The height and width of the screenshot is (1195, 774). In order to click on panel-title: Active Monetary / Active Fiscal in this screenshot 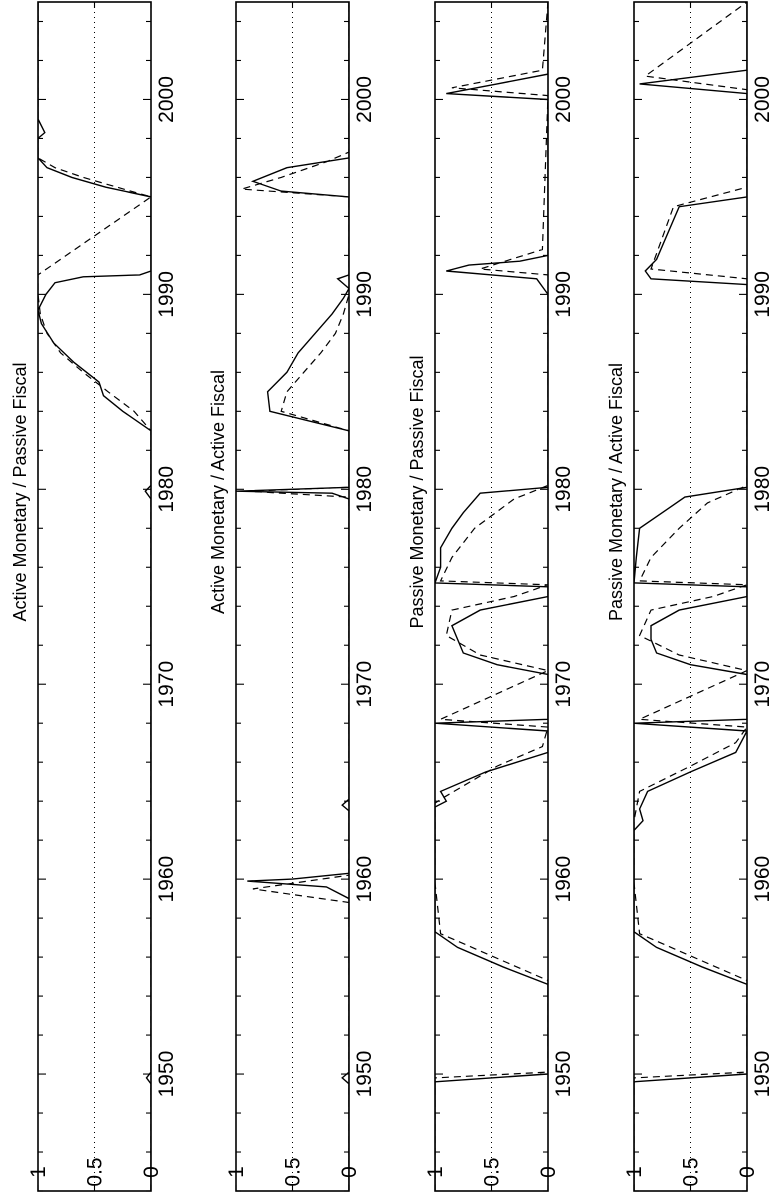, I will do `click(218, 492)`.